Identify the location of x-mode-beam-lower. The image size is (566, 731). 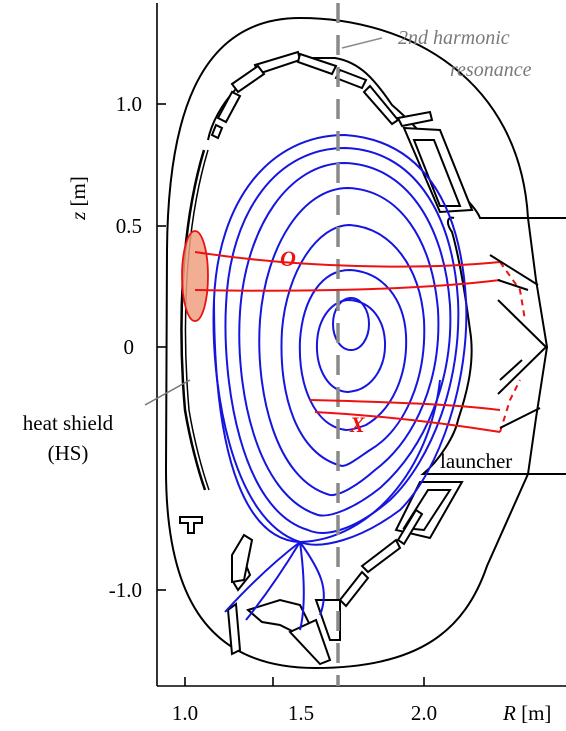
(407, 422).